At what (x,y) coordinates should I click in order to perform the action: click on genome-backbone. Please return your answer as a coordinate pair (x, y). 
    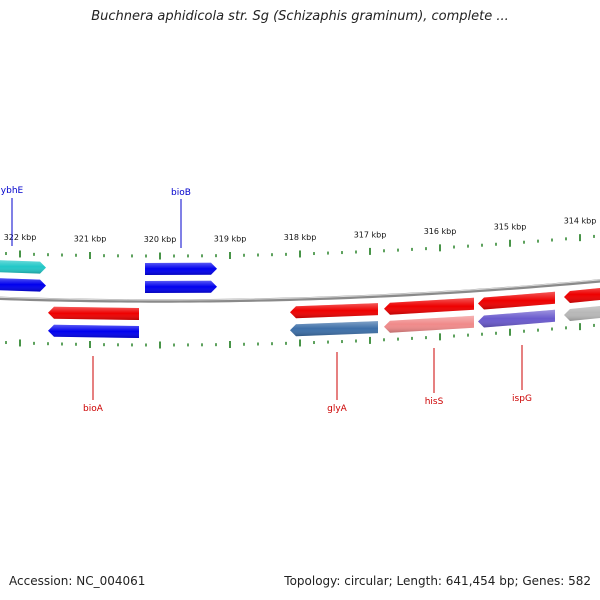
    Looking at the image, I should click on (300, 291).